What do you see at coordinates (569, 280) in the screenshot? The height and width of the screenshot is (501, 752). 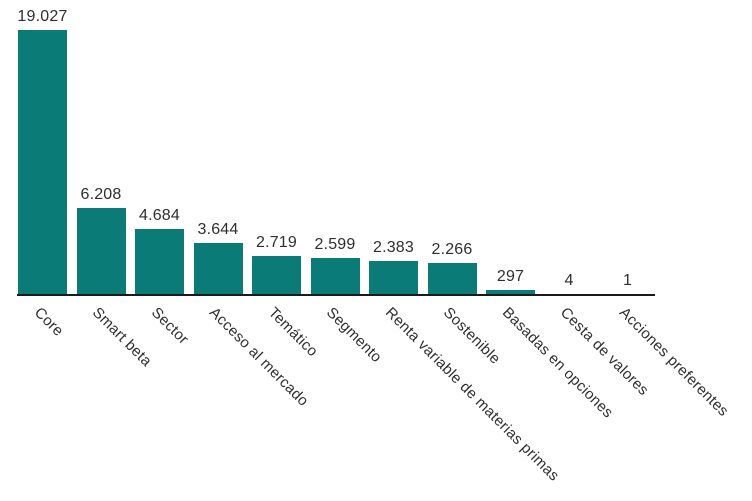 I see `bar-value-label: 4` at bounding box center [569, 280].